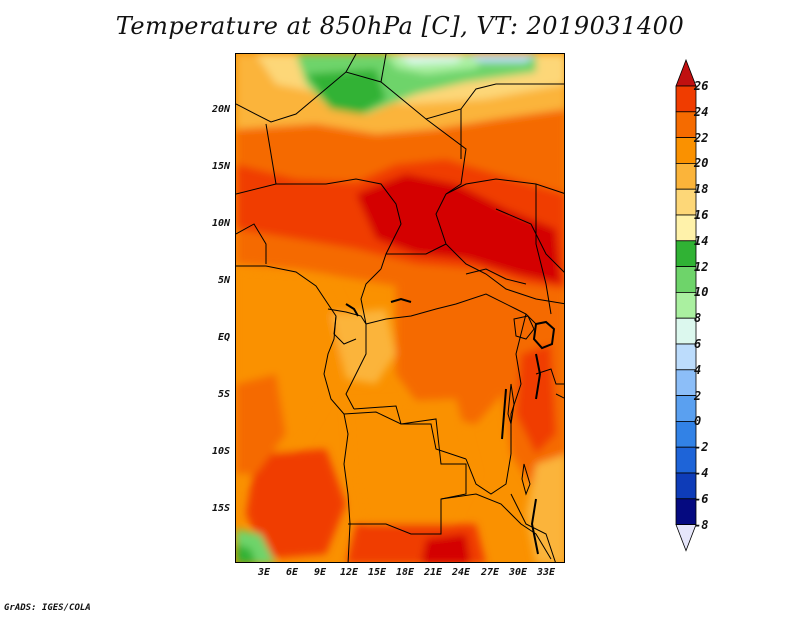 The height and width of the screenshot is (618, 800). What do you see at coordinates (701, 524) in the screenshot?
I see `colorbar-tick-label: -8` at bounding box center [701, 524].